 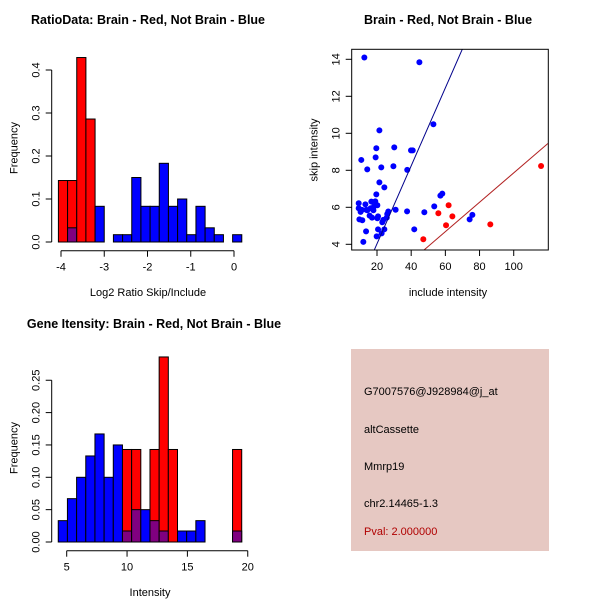 What do you see at coordinates (445, 267) in the screenshot?
I see `x-tick-label: 60` at bounding box center [445, 267].